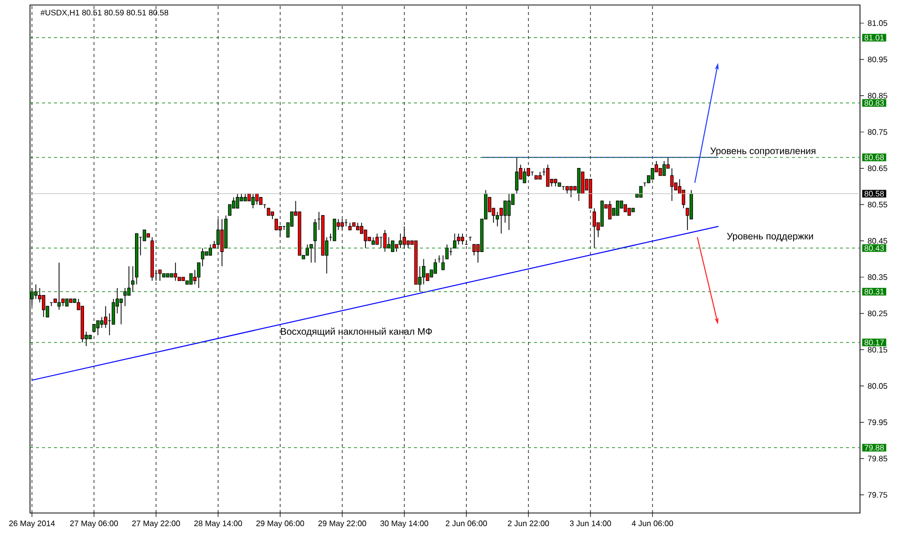 The height and width of the screenshot is (535, 906). I want to click on y-tick-label: 80.75, so click(878, 132).